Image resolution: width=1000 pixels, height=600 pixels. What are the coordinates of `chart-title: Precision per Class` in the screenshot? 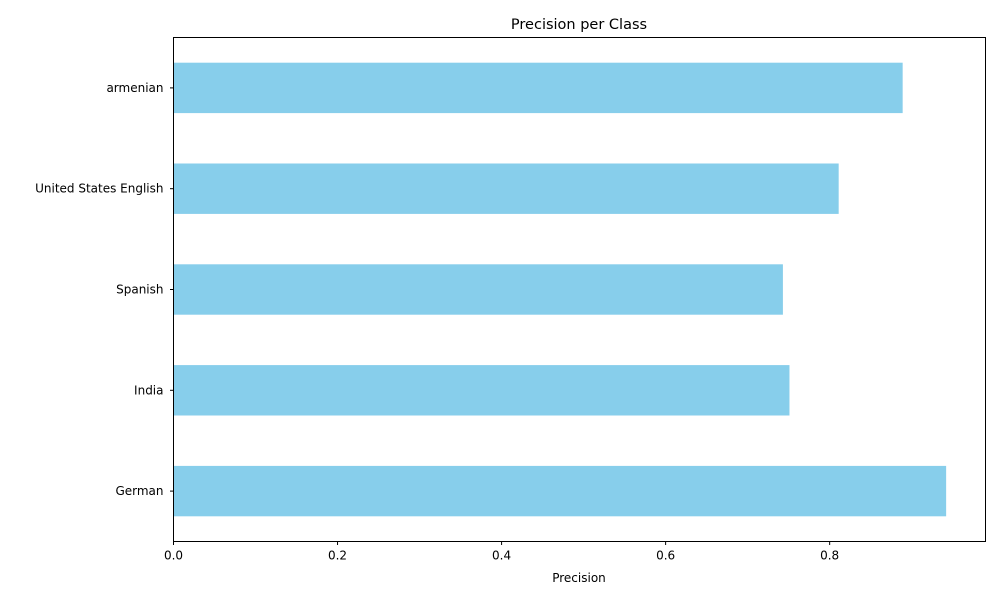 It's located at (579, 25).